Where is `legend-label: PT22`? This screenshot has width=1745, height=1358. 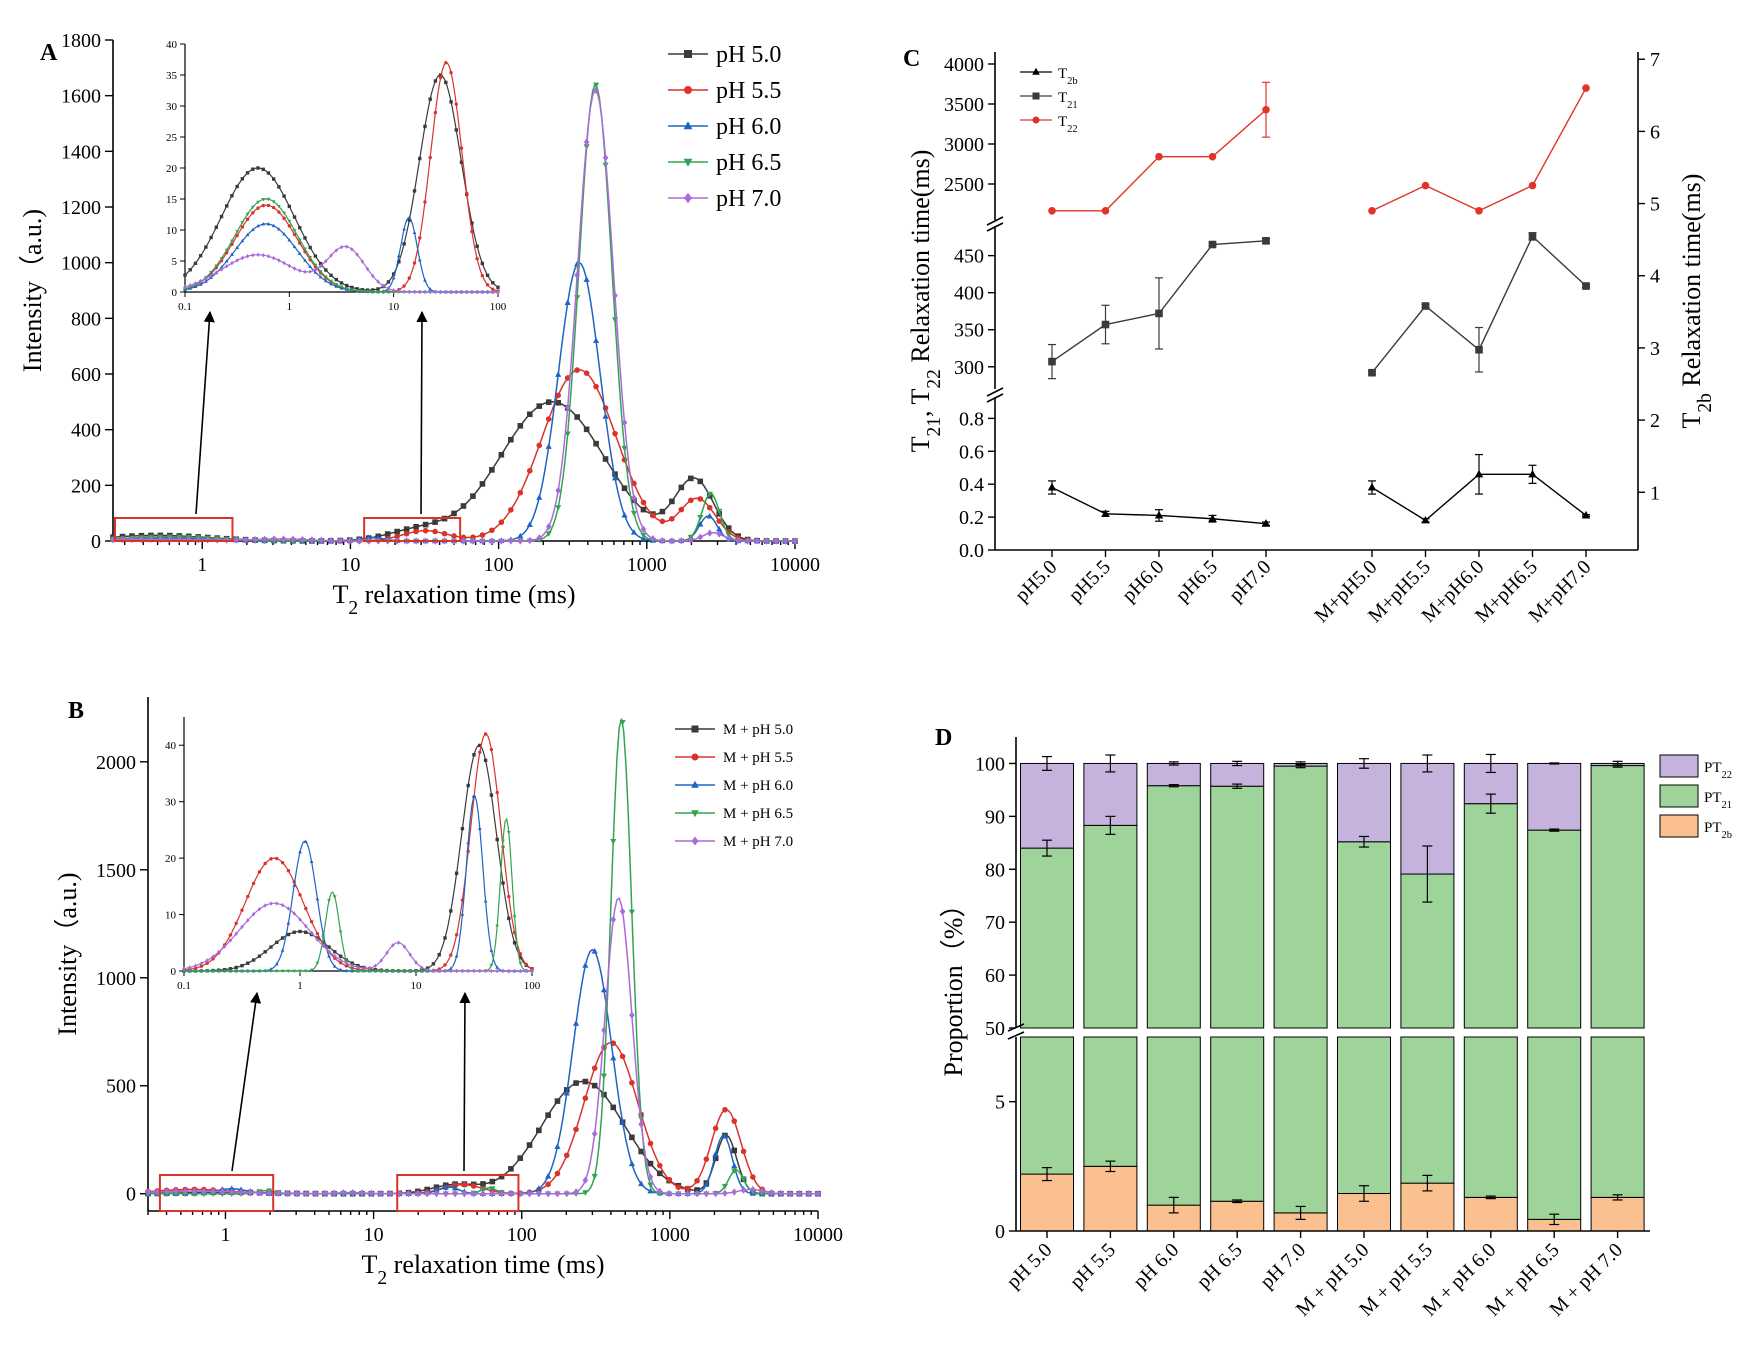
legend-label: PT22 is located at coordinates (1718, 770).